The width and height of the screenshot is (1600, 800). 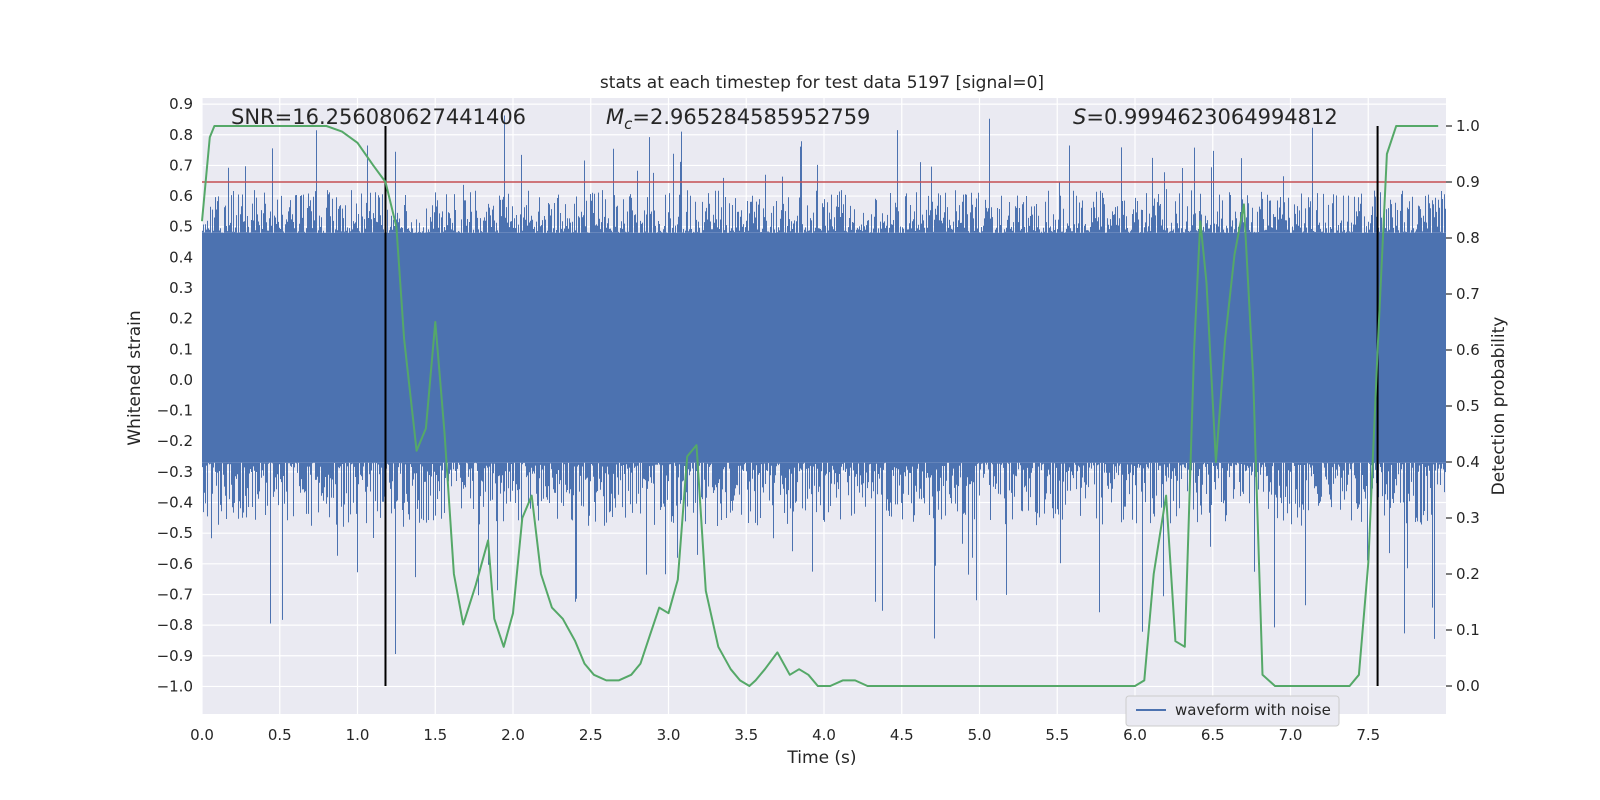 I want to click on x-tick-label: 6.0, so click(x=1135, y=735).